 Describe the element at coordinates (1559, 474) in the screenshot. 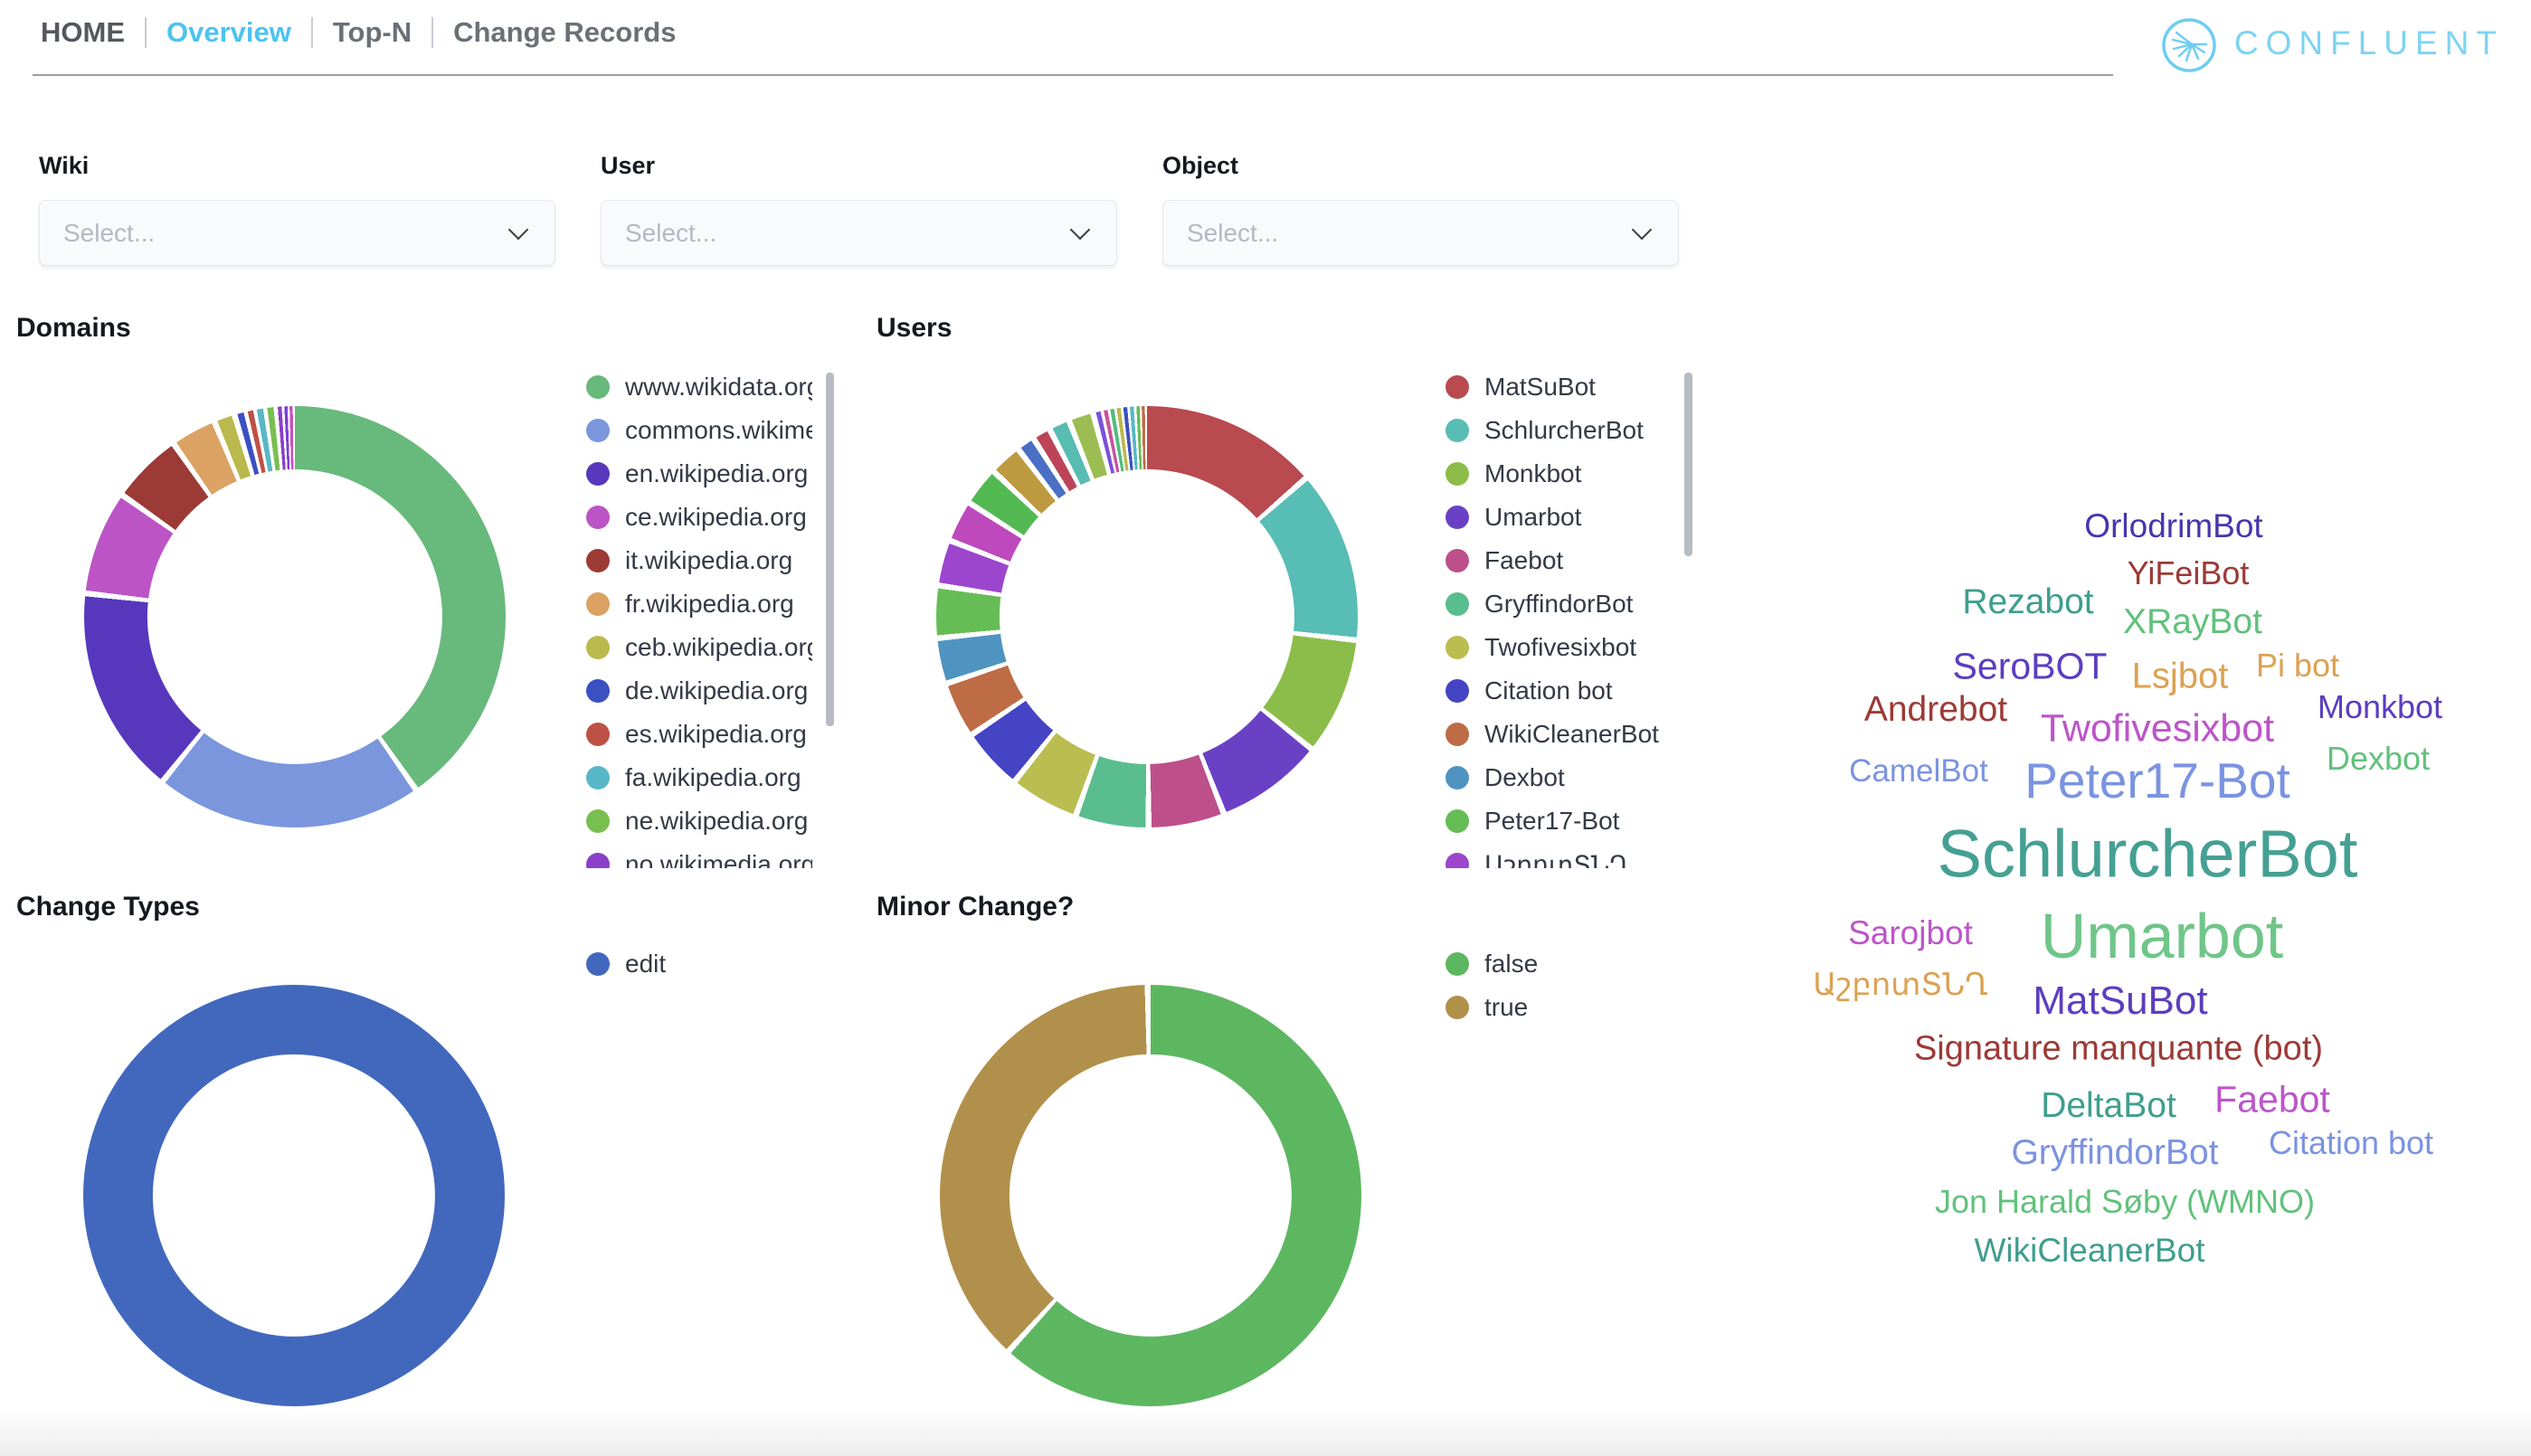

I see `legend-item: Monkbot` at that location.